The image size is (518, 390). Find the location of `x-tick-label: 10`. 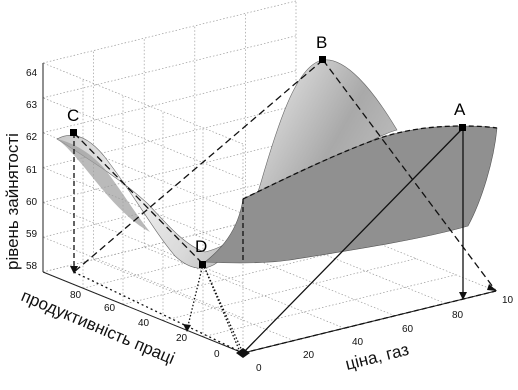

x-tick-label: 10 is located at coordinates (508, 300).